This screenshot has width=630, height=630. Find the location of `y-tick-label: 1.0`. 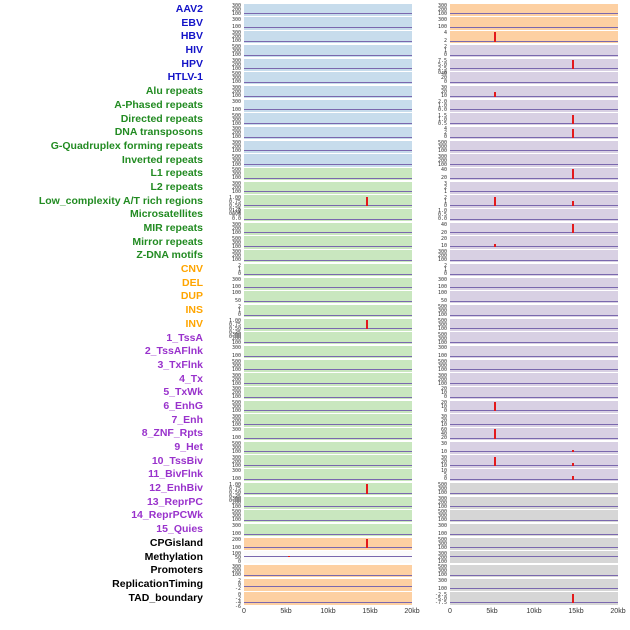

y-tick-label: 1.0 is located at coordinates (236, 211).